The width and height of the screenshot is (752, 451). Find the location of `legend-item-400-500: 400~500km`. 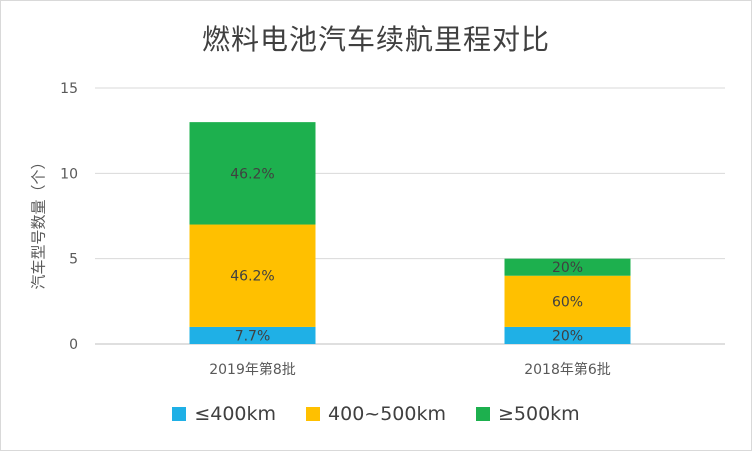

legend-item-400-500: 400~500km is located at coordinates (376, 414).